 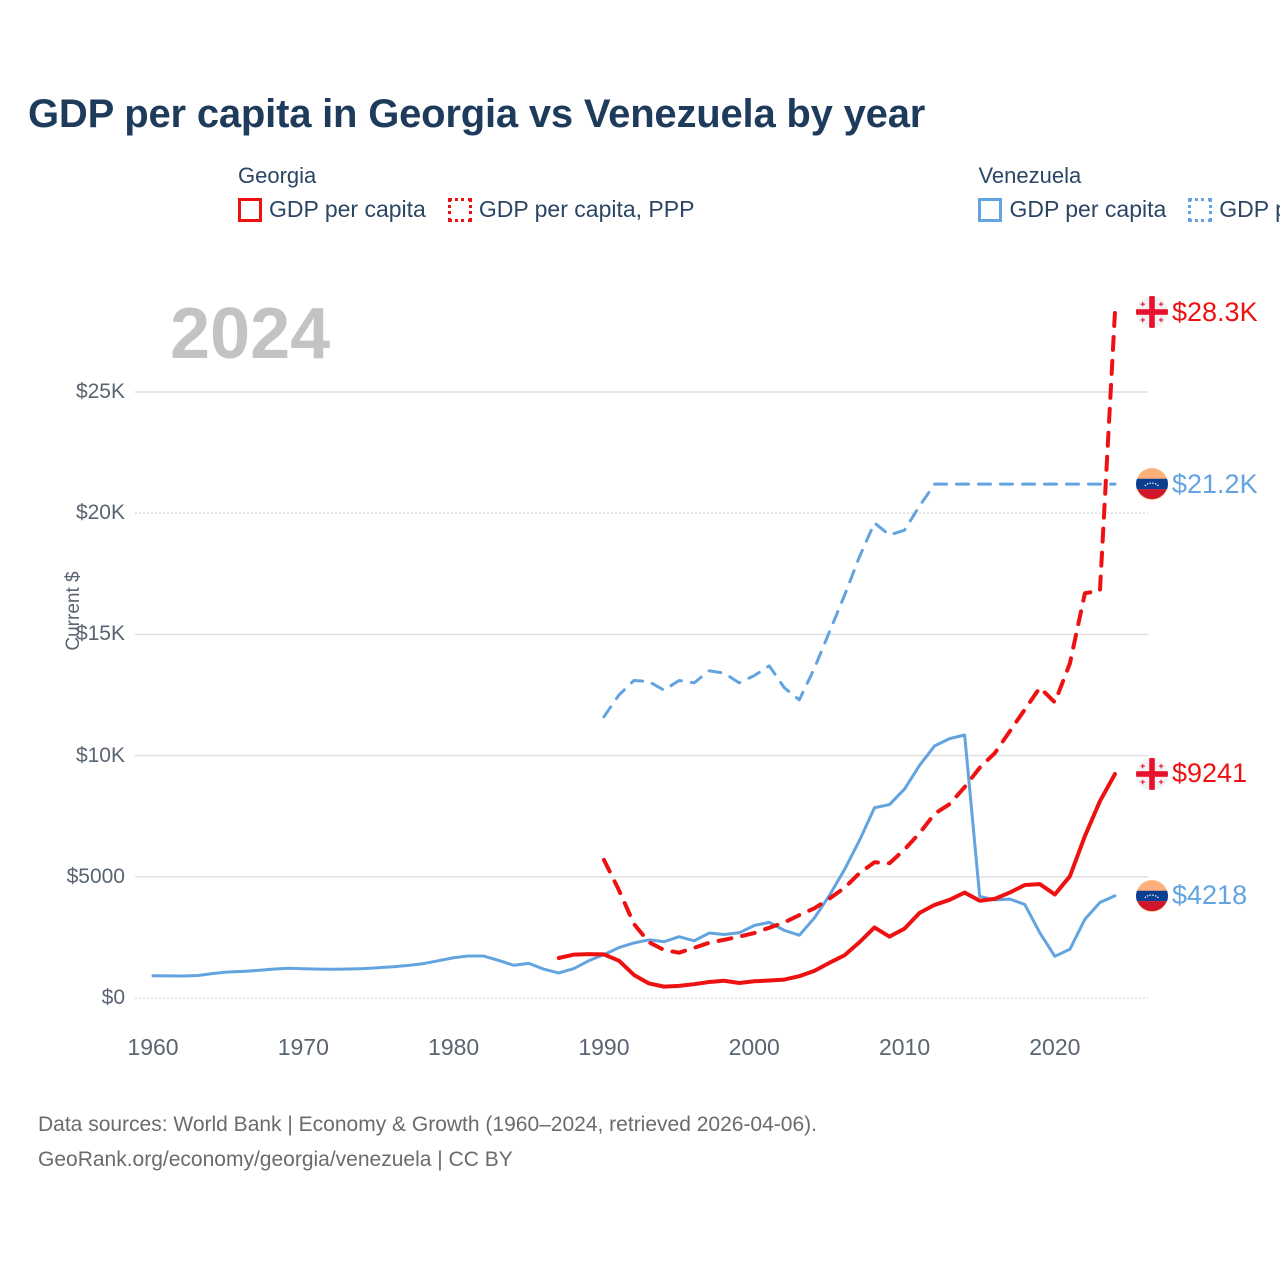 I want to click on end-label-value: $9241, so click(x=1210, y=773).